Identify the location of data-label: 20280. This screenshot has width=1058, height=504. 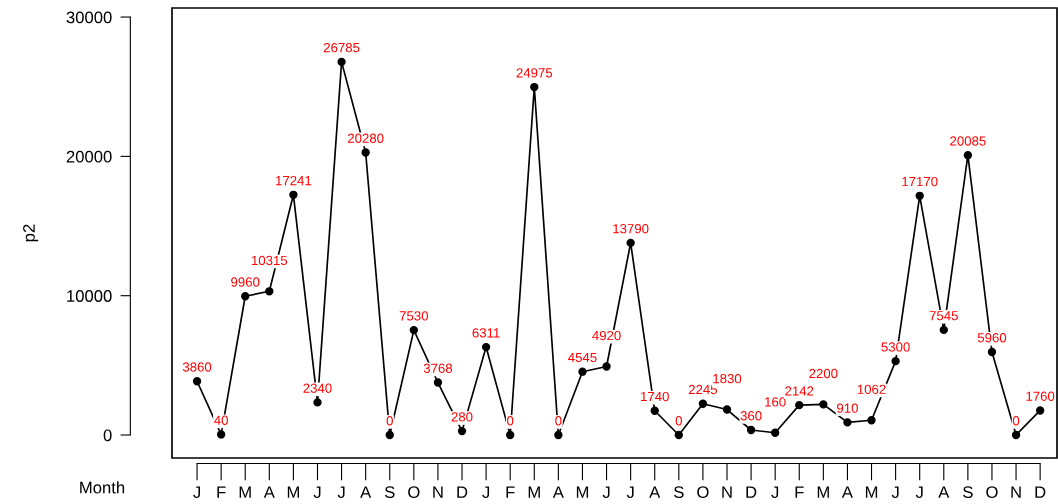
(365, 138).